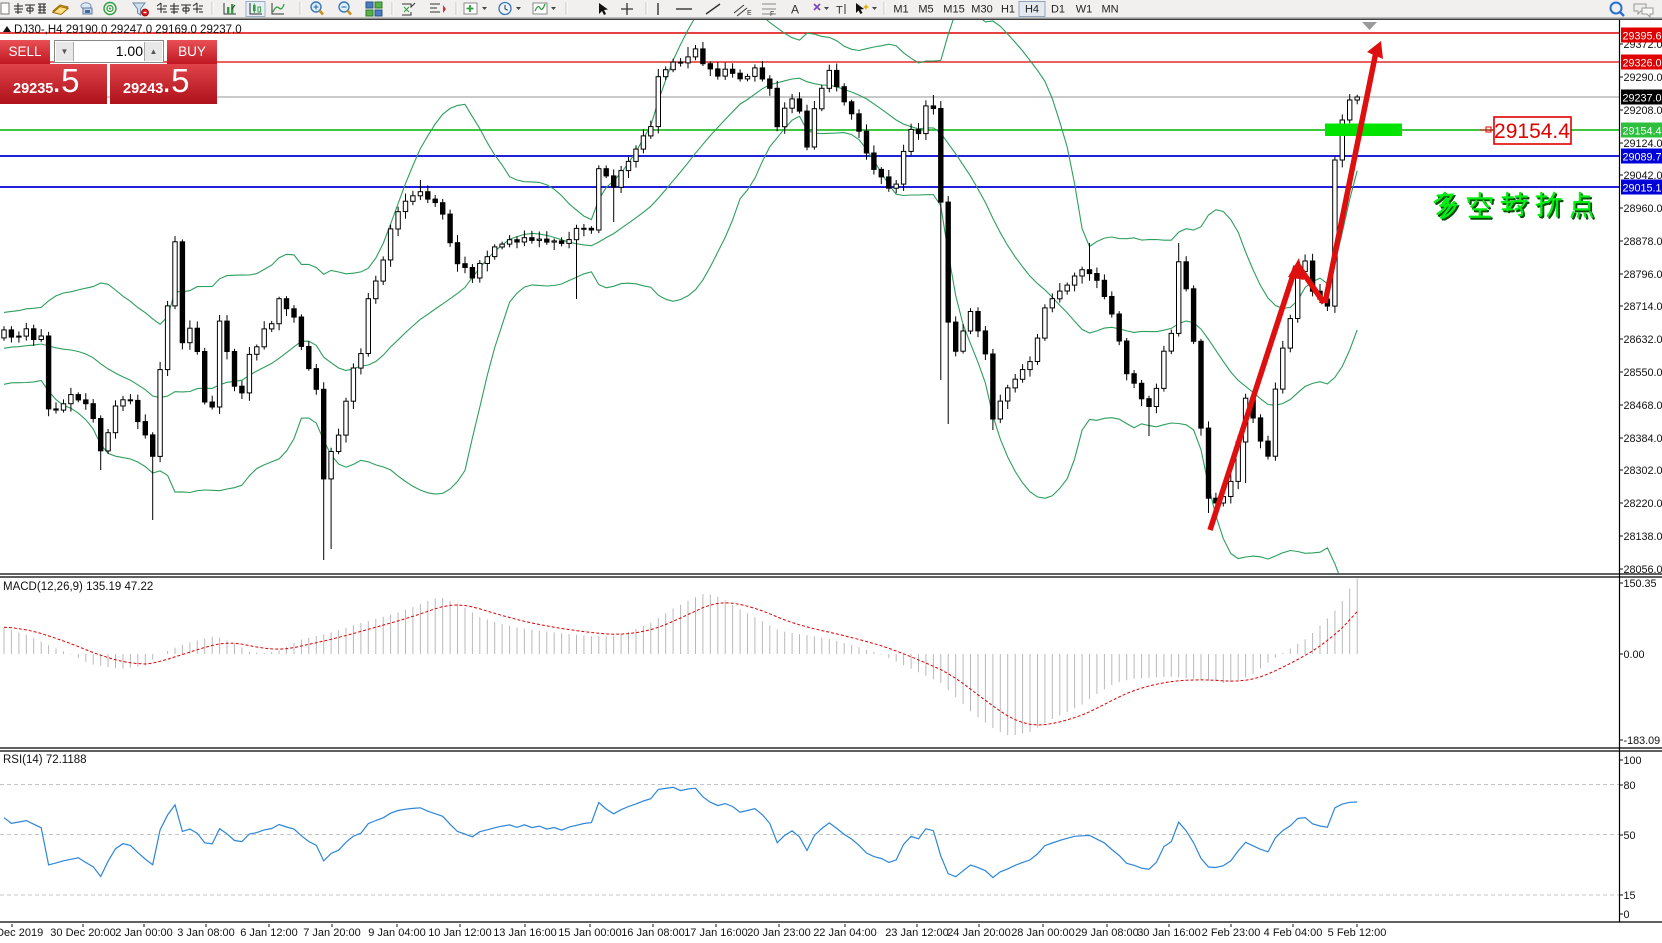 Image resolution: width=1662 pixels, height=943 pixels. What do you see at coordinates (1630, 836) in the screenshot?
I see `svg-text: 50` at bounding box center [1630, 836].